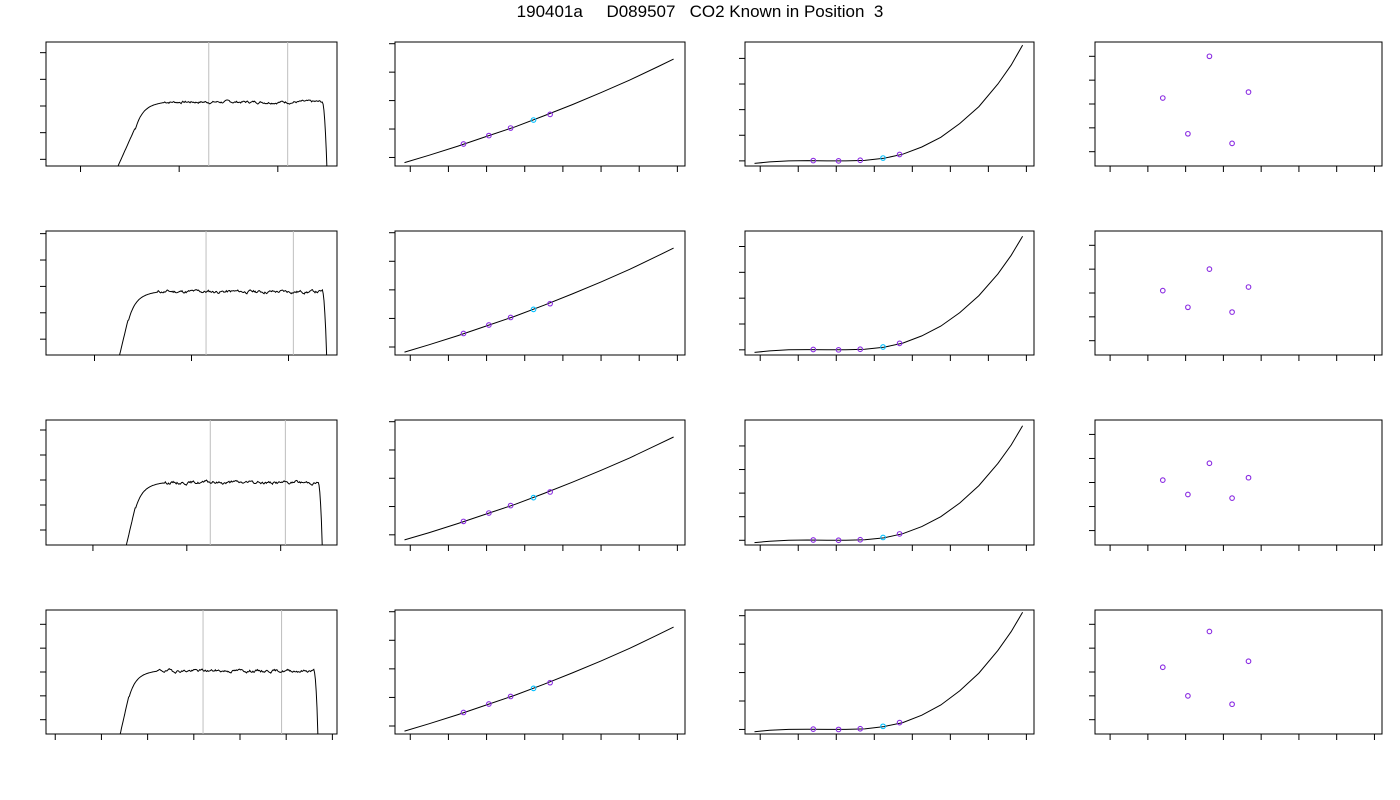  Describe the element at coordinates (224, 512) in the screenshot. I see `data-trace` at that location.